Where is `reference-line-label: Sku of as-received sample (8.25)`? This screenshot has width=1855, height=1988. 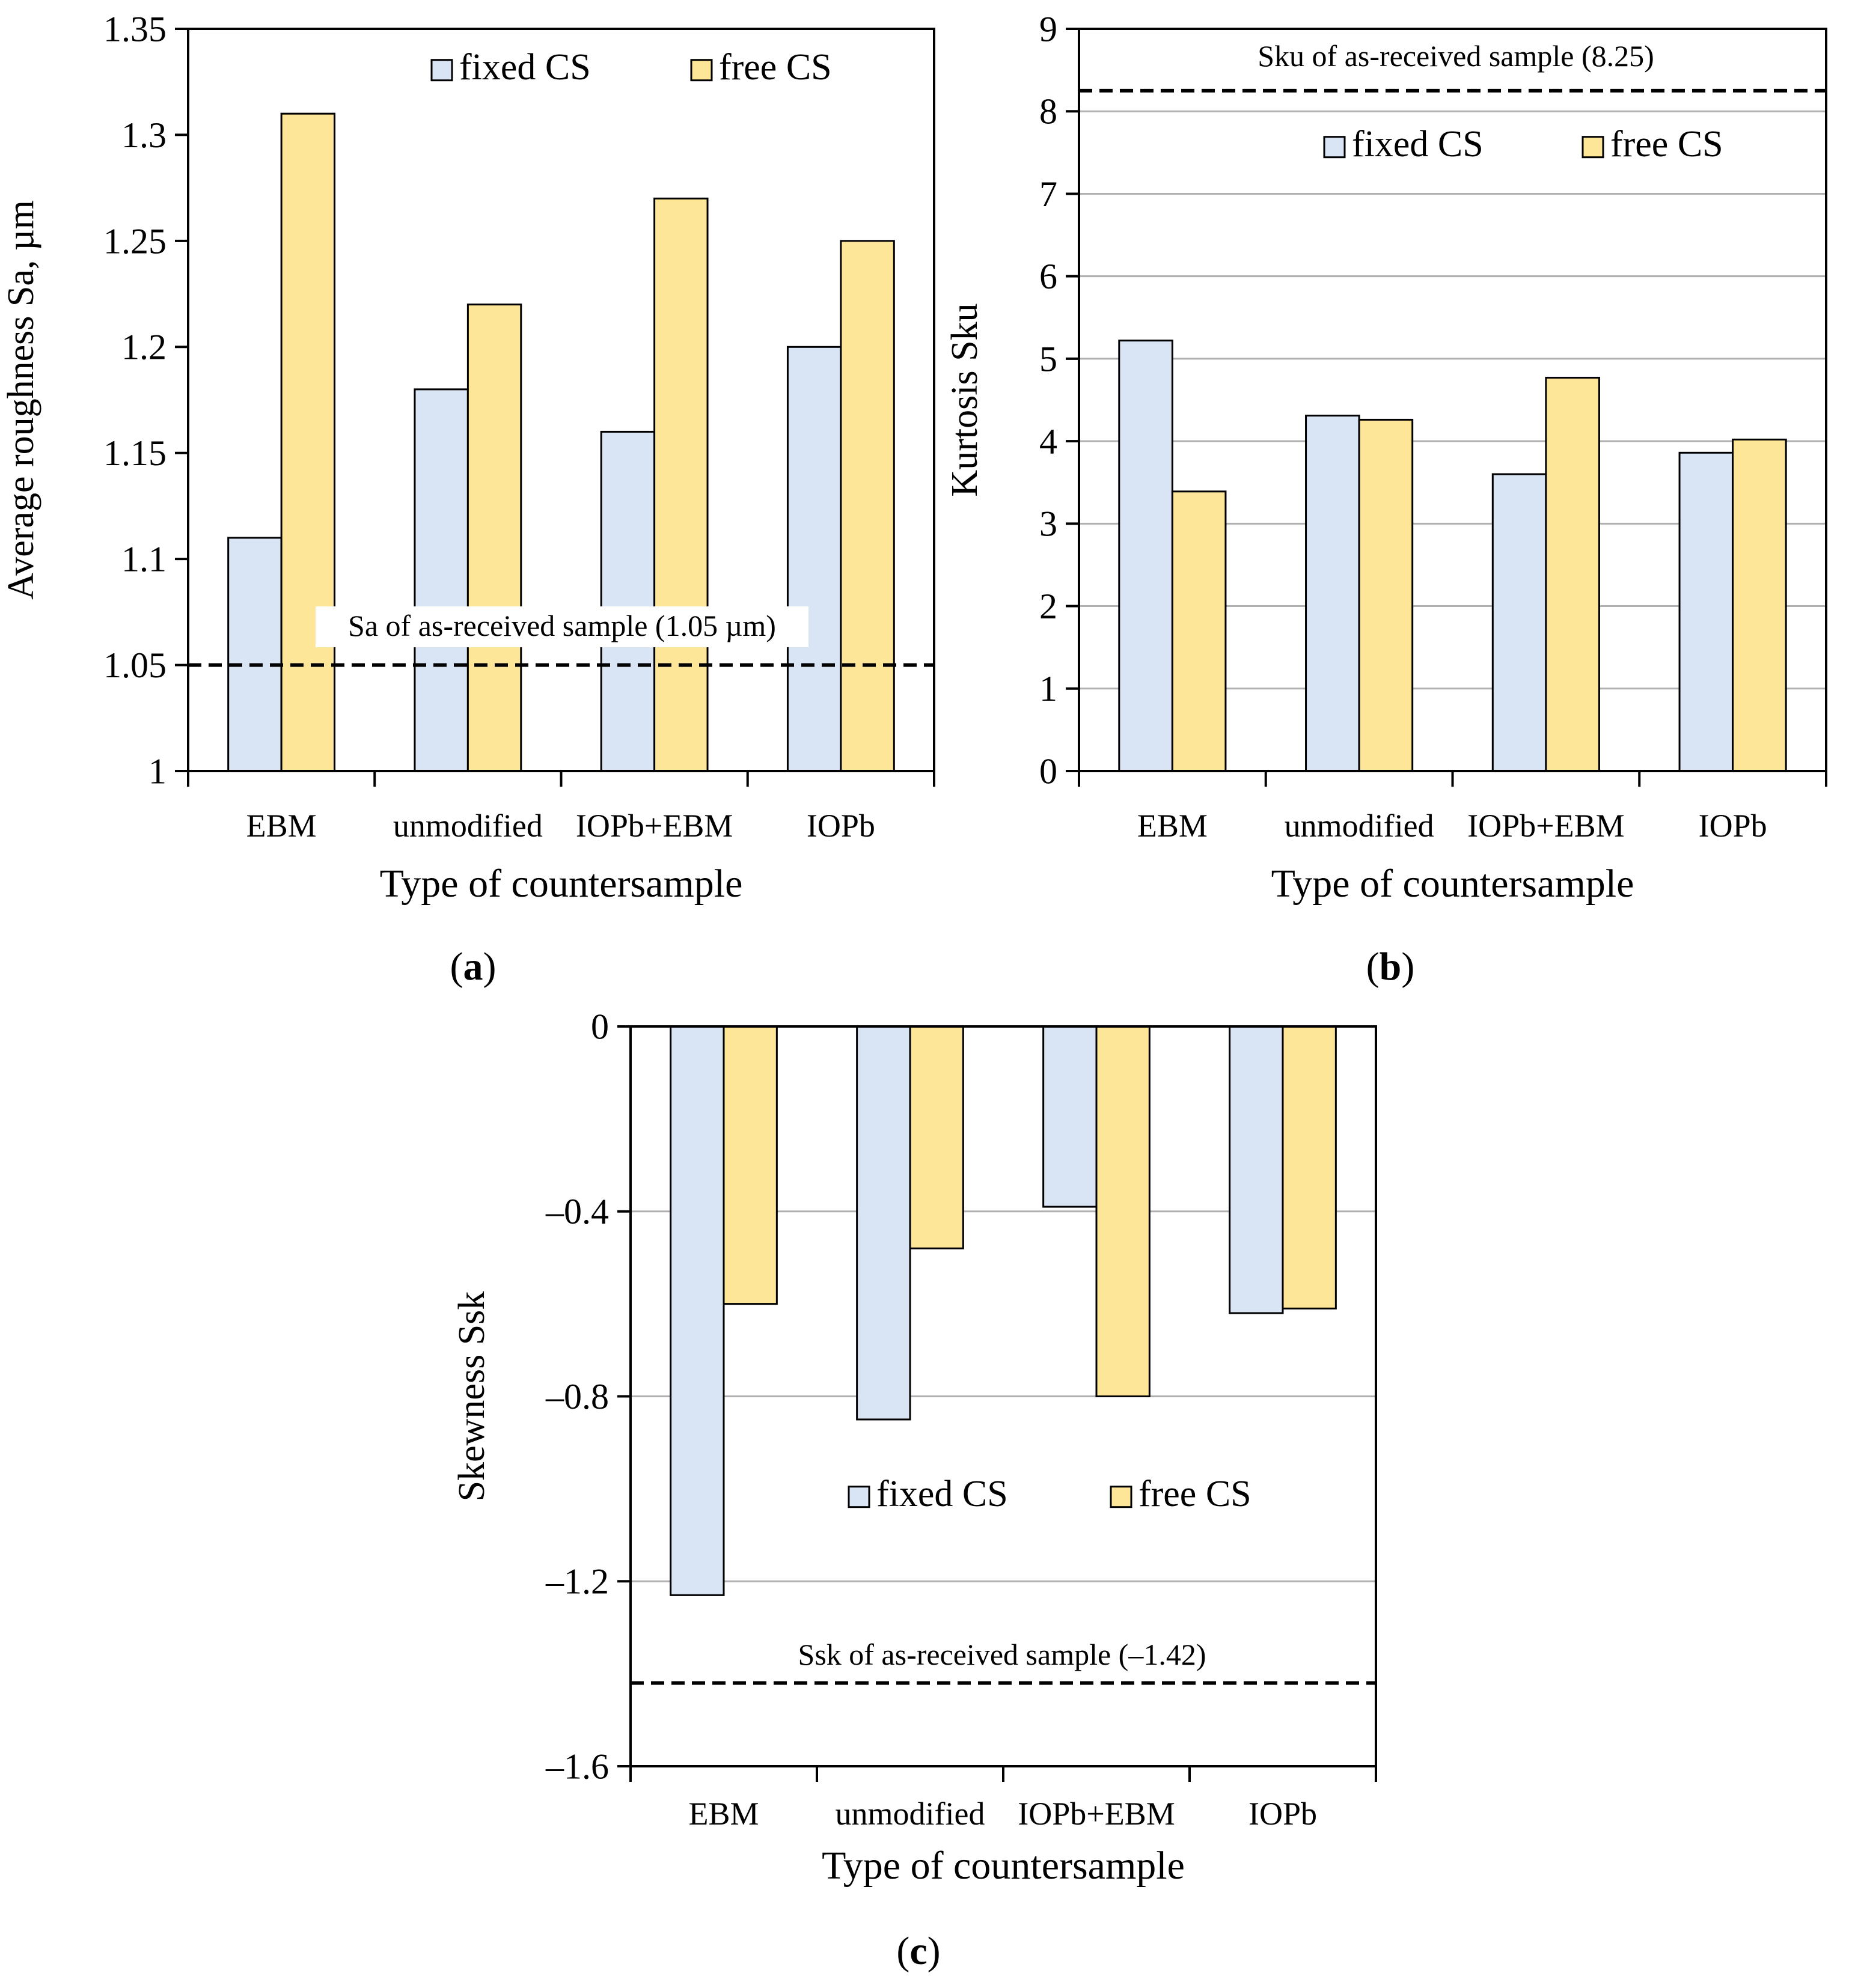 reference-line-label: Sku of as-received sample (8.25) is located at coordinates (1456, 56).